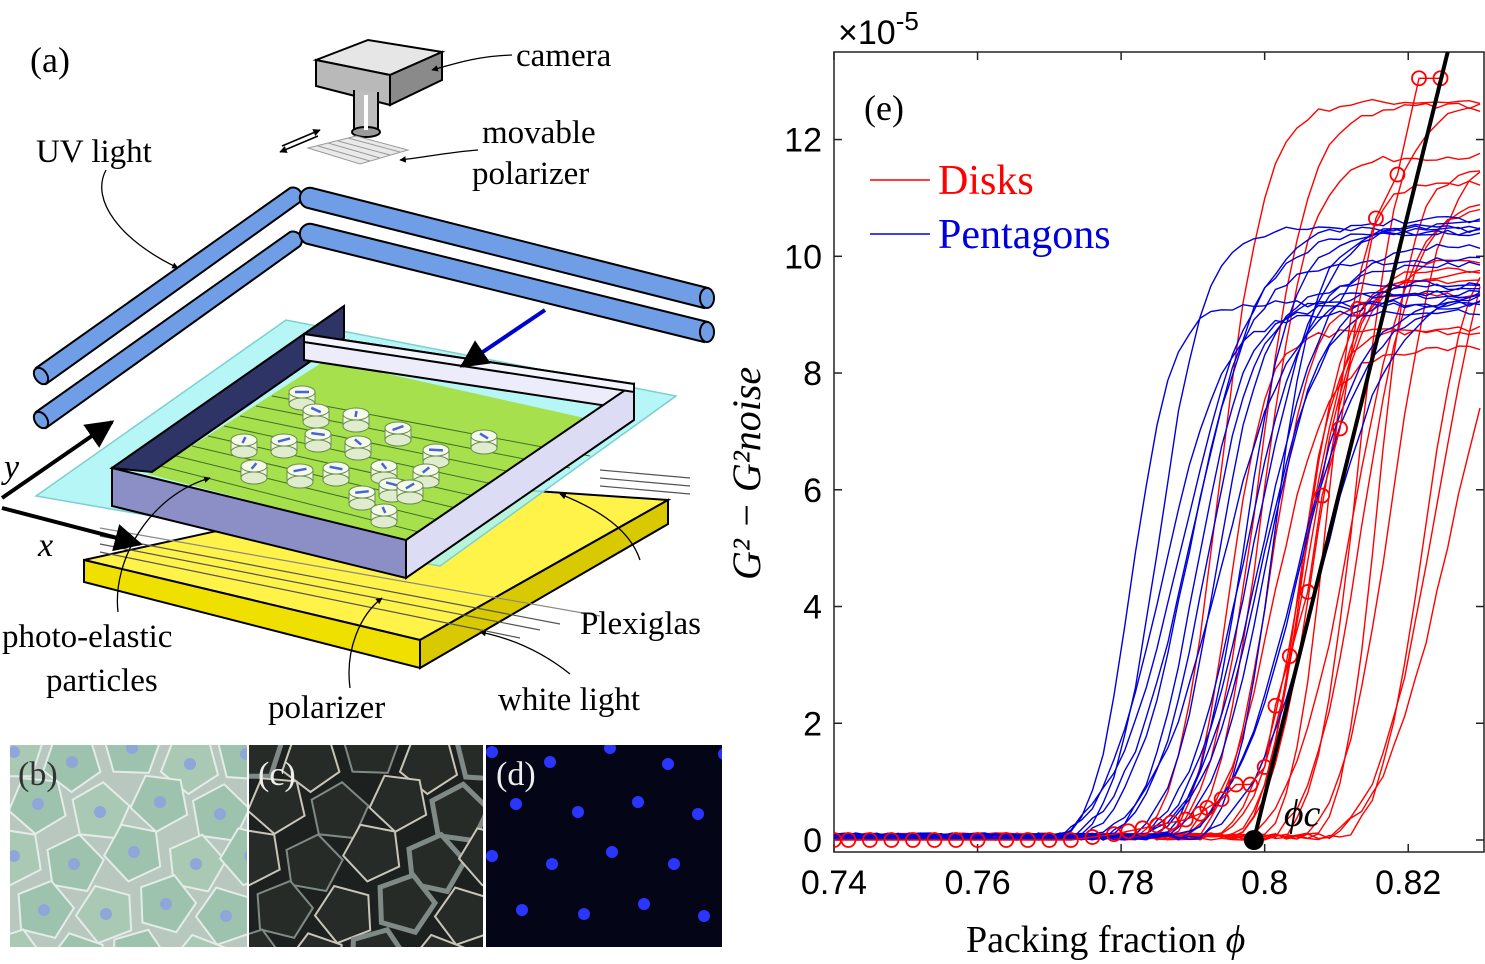 Image resolution: width=1485 pixels, height=964 pixels. Describe the element at coordinates (604, 854) in the screenshot. I see `photo-d` at that location.